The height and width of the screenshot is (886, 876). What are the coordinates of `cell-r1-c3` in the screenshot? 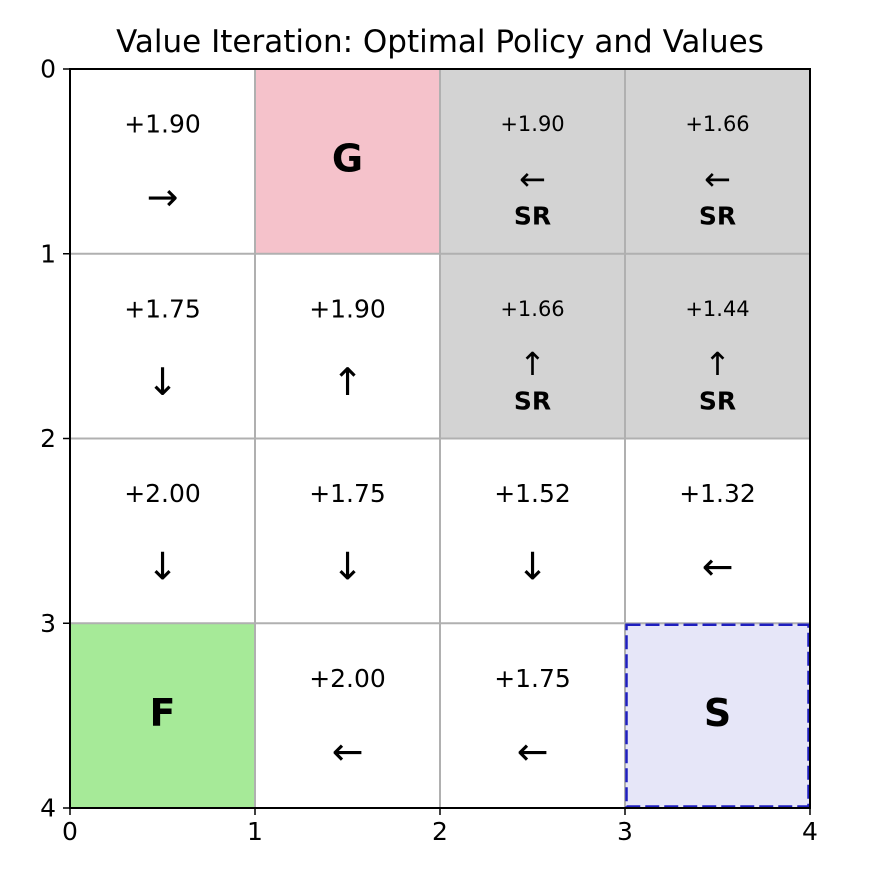 It's located at (717, 346).